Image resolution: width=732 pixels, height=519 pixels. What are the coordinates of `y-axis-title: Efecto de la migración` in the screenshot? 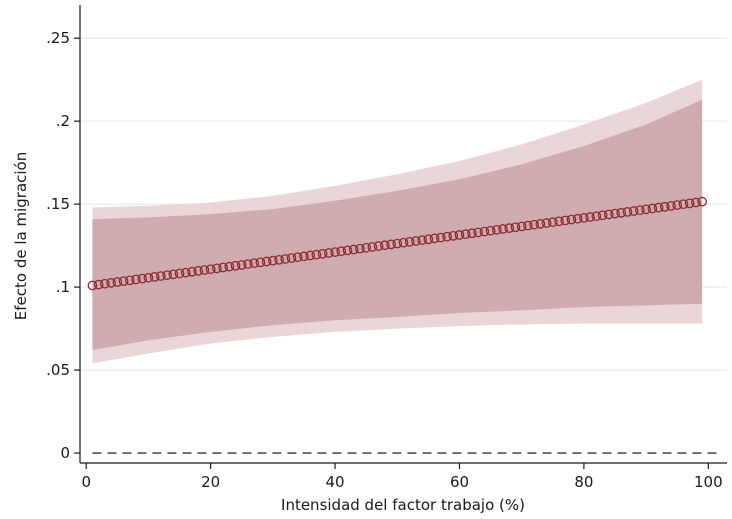 It's located at (21, 236).